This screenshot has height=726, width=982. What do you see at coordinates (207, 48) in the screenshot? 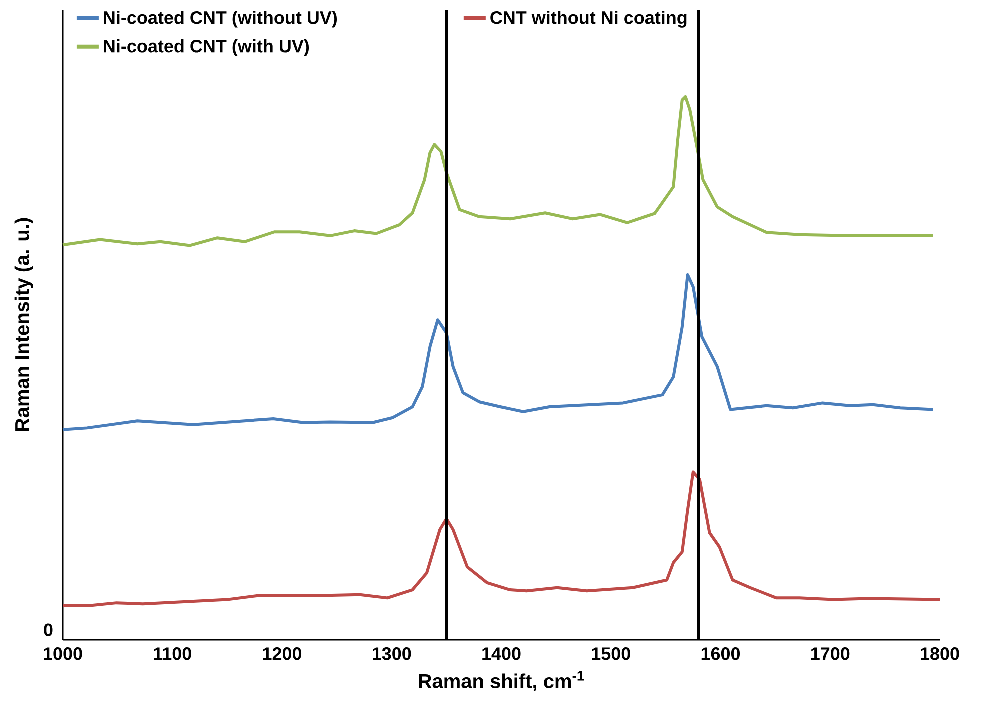
I see `legend-label: Ni-coated CNT (with UV)` at bounding box center [207, 48].